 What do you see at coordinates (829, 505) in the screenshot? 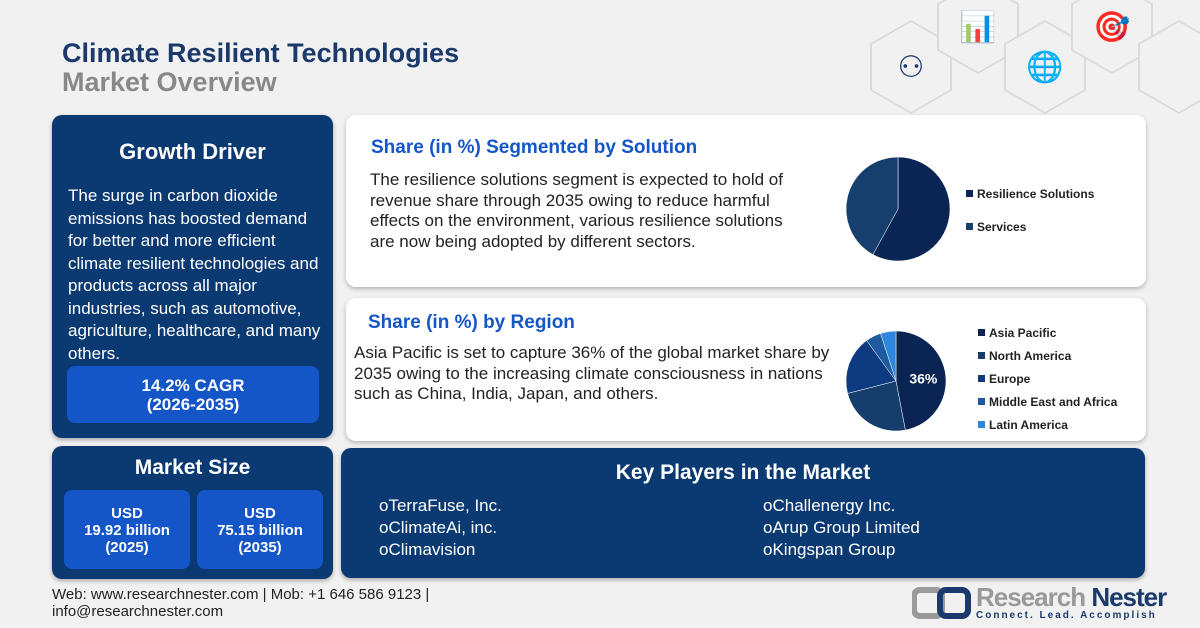
I see `player: oChallenergy Inc.` at bounding box center [829, 505].